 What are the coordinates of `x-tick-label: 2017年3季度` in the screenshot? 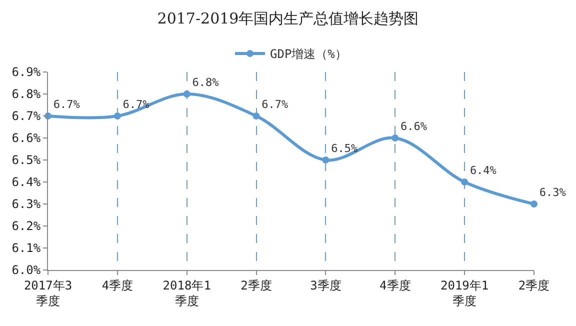 It's located at (48, 293).